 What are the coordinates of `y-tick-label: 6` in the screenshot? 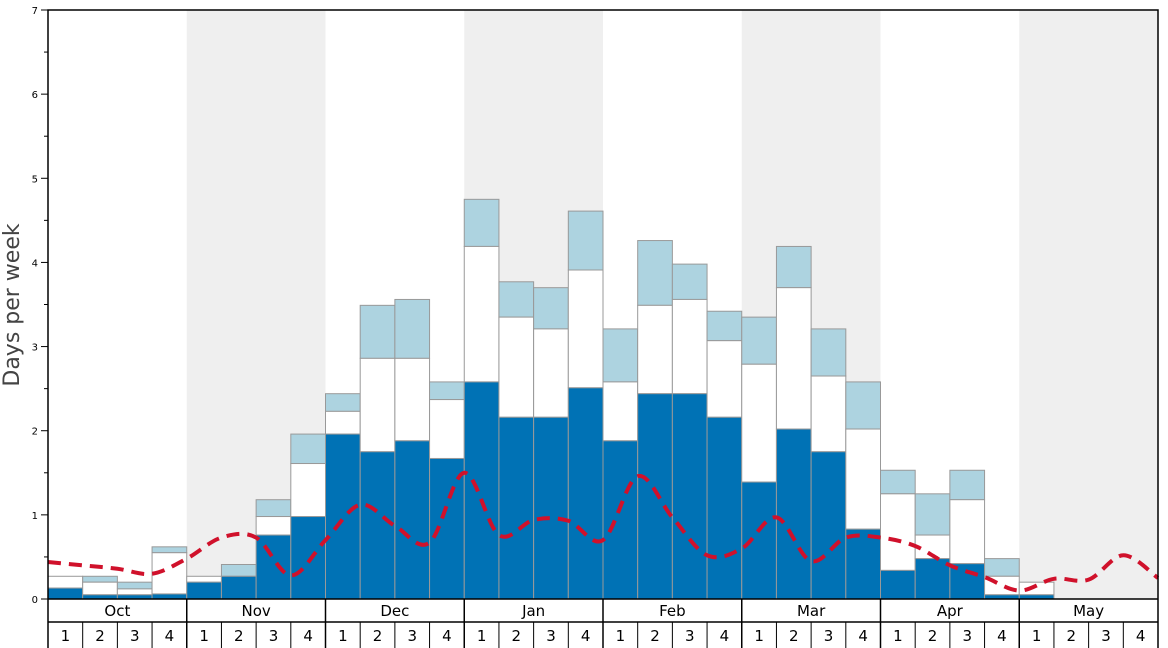 It's located at (35, 95).